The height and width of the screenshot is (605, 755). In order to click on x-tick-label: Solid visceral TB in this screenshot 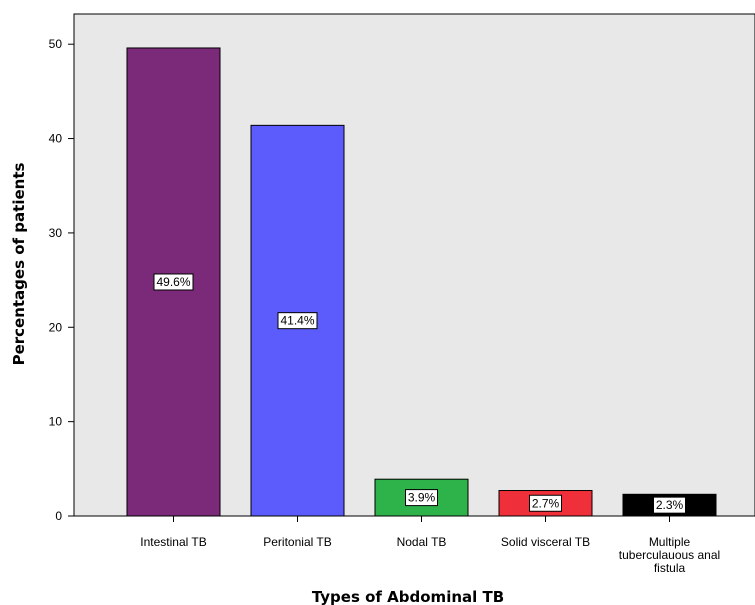, I will do `click(545, 542)`.